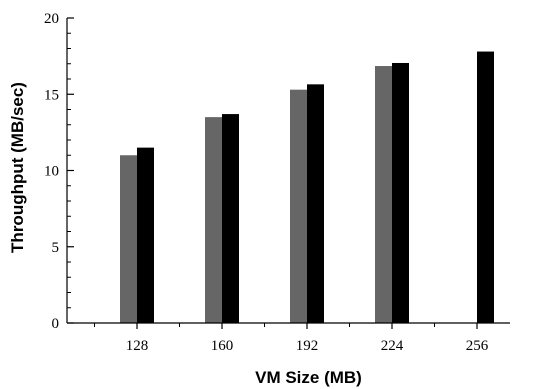 Image resolution: width=534 pixels, height=389 pixels. What do you see at coordinates (17, 167) in the screenshot?
I see `y-axis-title: Throughput (MB/sec)` at bounding box center [17, 167].